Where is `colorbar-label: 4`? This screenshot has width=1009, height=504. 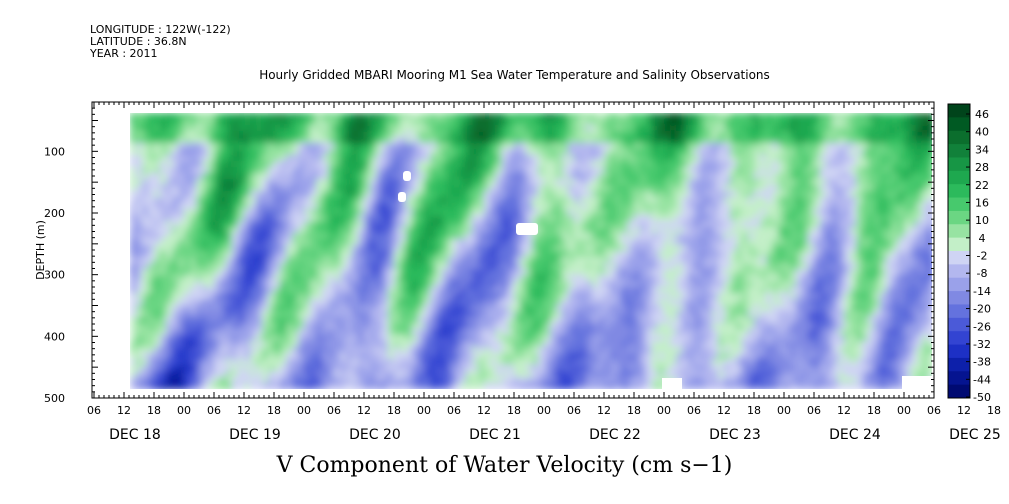
colorbar-label: 4 is located at coordinates (982, 238).